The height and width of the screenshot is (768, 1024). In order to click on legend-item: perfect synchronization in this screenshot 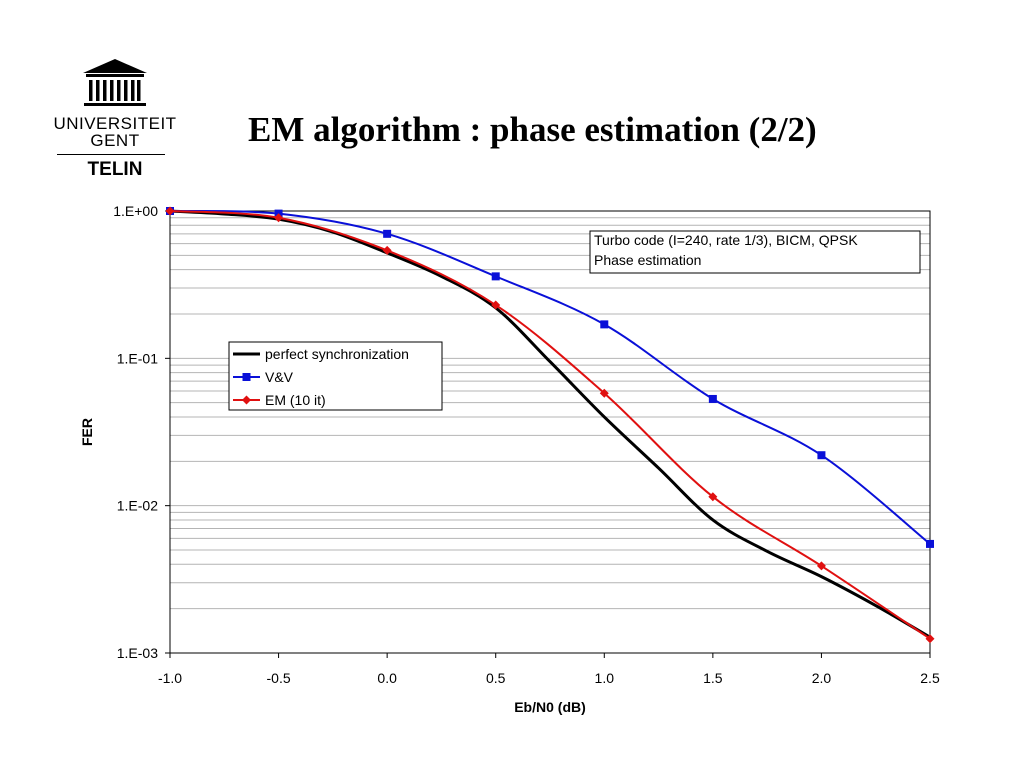, I will do `click(321, 354)`.